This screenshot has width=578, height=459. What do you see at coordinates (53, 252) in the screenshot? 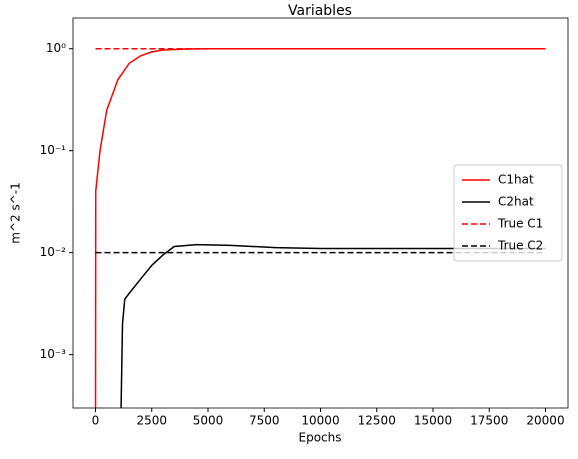
I see `y-tick-label: 10⁻²` at bounding box center [53, 252].